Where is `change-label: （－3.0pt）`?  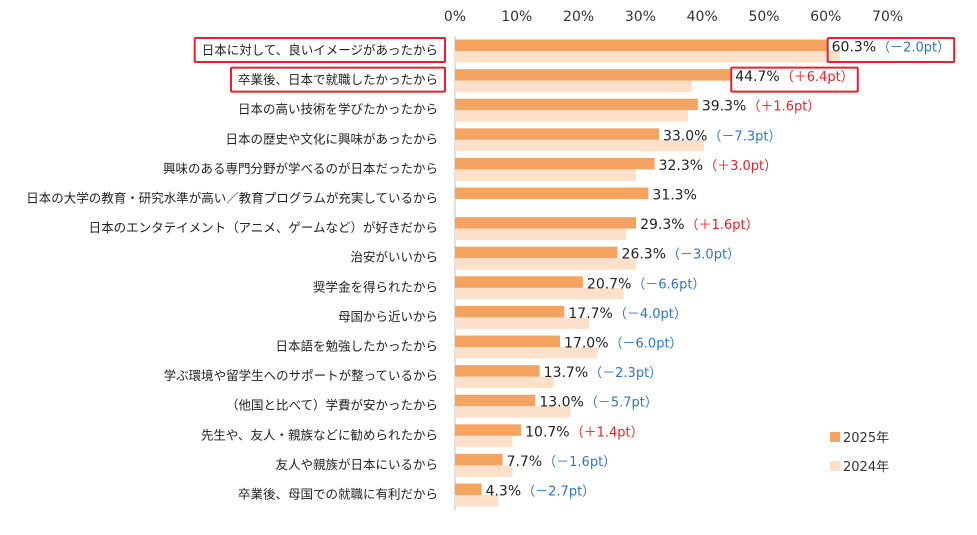
change-label: （－3.0pt） is located at coordinates (703, 255).